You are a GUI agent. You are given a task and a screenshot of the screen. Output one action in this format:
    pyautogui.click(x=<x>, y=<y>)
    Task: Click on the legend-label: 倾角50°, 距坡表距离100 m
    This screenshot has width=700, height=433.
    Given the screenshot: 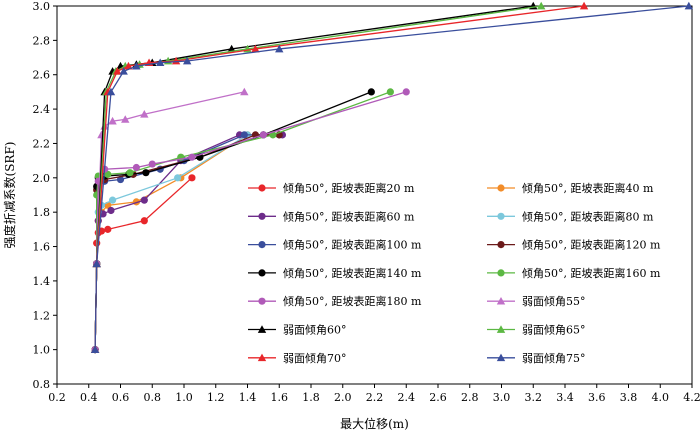 What is the action you would take?
    pyautogui.click(x=352, y=245)
    